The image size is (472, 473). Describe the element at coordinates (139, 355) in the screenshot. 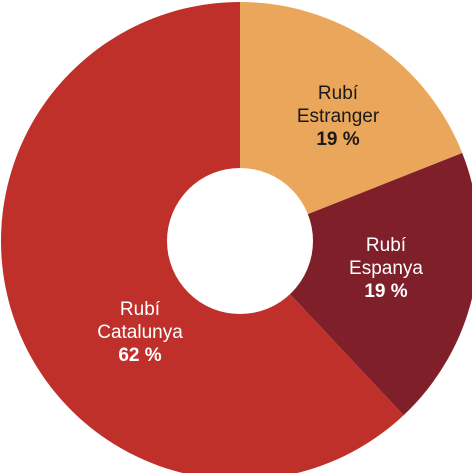

I see `slice-value-label: 62 %` at that location.